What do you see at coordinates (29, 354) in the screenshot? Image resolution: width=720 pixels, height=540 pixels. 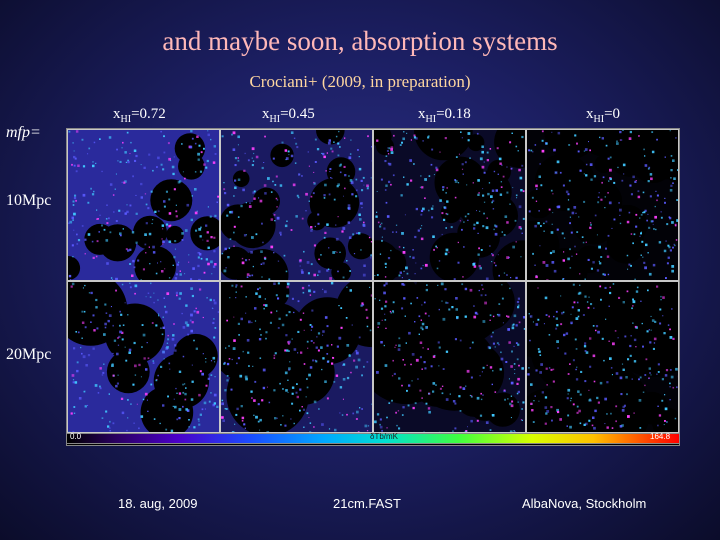 I see `row-label-20mpc: 20Mpc` at bounding box center [29, 354].